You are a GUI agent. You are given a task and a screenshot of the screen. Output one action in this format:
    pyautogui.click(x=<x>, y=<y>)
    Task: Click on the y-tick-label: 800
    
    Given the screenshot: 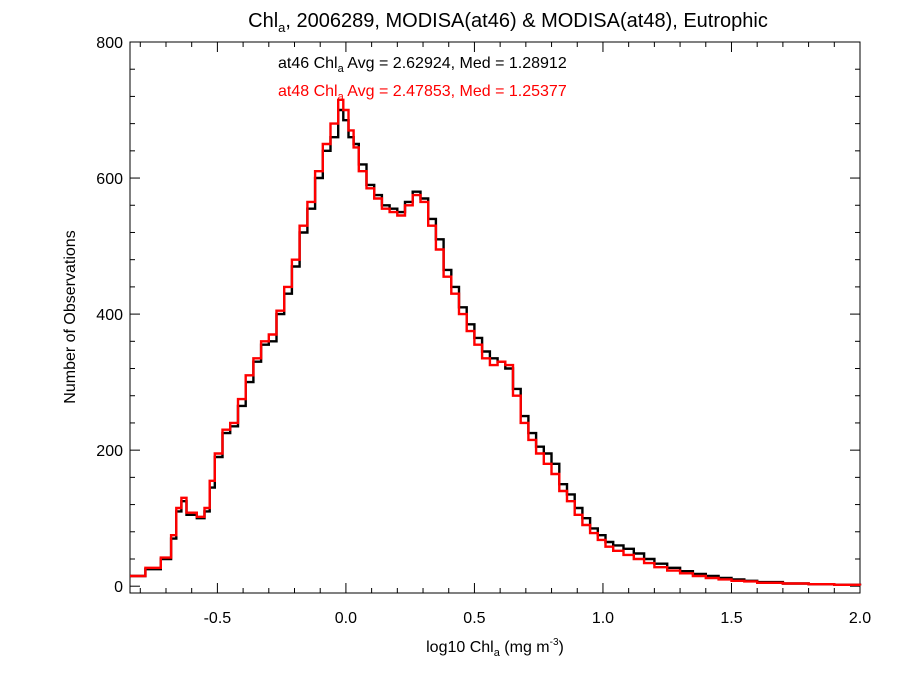 What is the action you would take?
    pyautogui.click(x=109, y=43)
    